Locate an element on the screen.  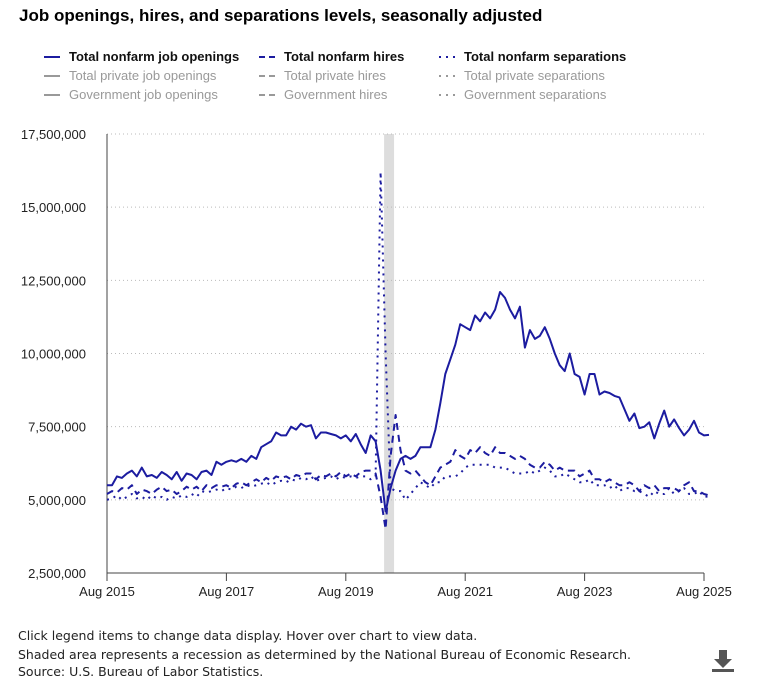
y-tick-label: 5,000,000 is located at coordinates (57, 500).